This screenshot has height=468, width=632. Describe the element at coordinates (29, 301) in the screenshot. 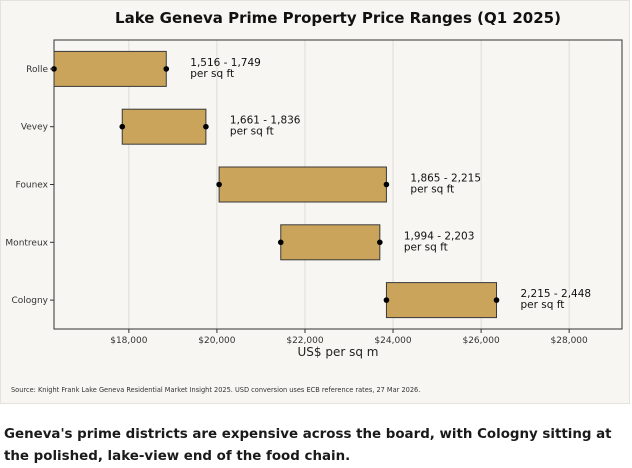

I see `y-tick-label: Cologny` at that location.